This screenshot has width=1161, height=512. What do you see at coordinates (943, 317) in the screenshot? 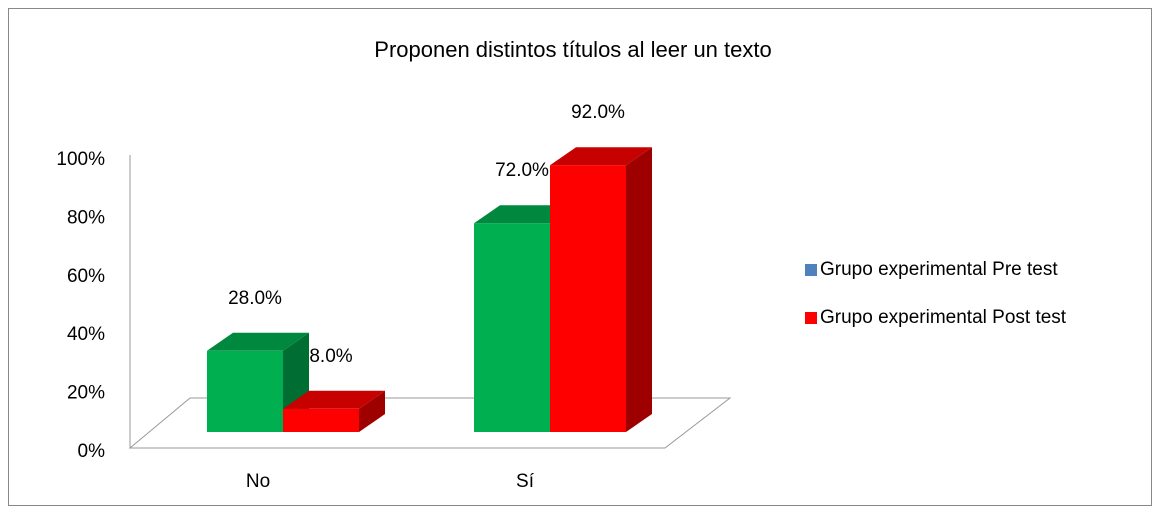
I see `legend-label: Grupo experimental Post test` at bounding box center [943, 317].